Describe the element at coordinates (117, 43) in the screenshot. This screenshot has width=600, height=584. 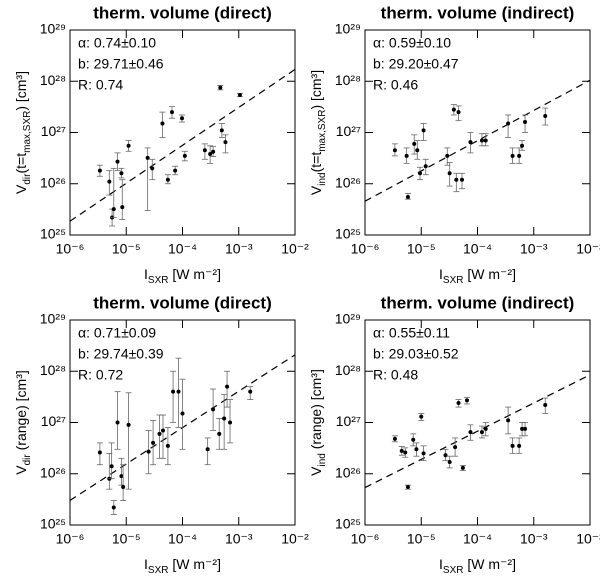
I see `fit-annotation: α: 0.74±0.10` at that location.